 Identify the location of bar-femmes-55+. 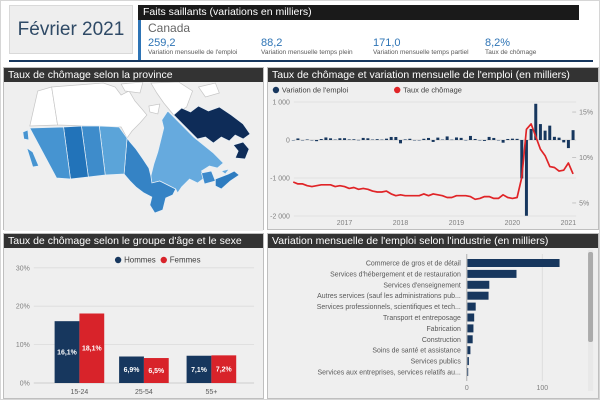
(224, 369).